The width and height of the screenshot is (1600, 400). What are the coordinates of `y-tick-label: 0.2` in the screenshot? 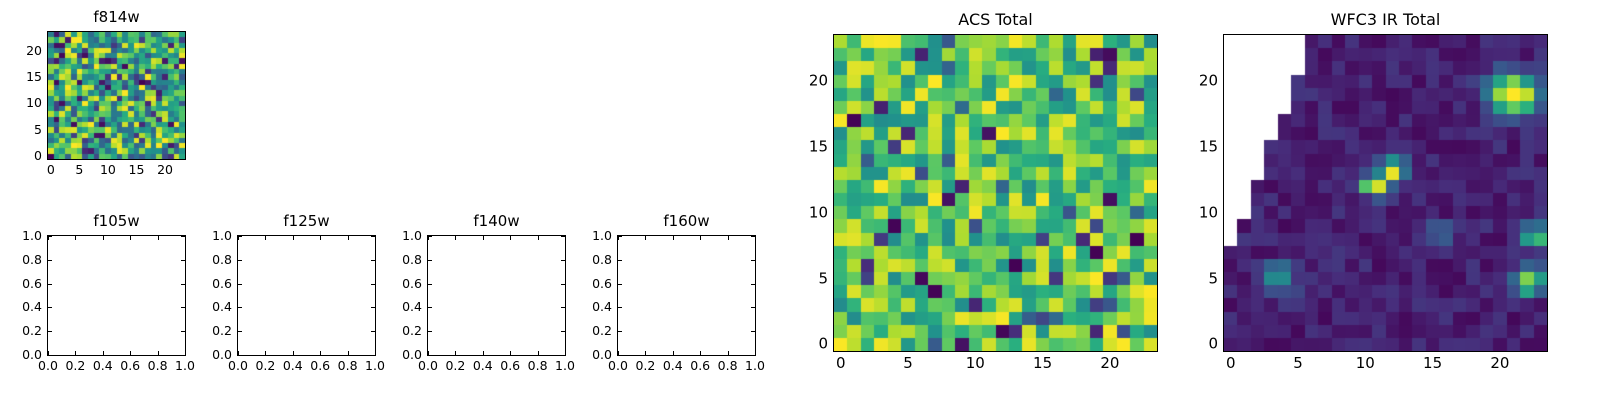 It's located at (602, 330).